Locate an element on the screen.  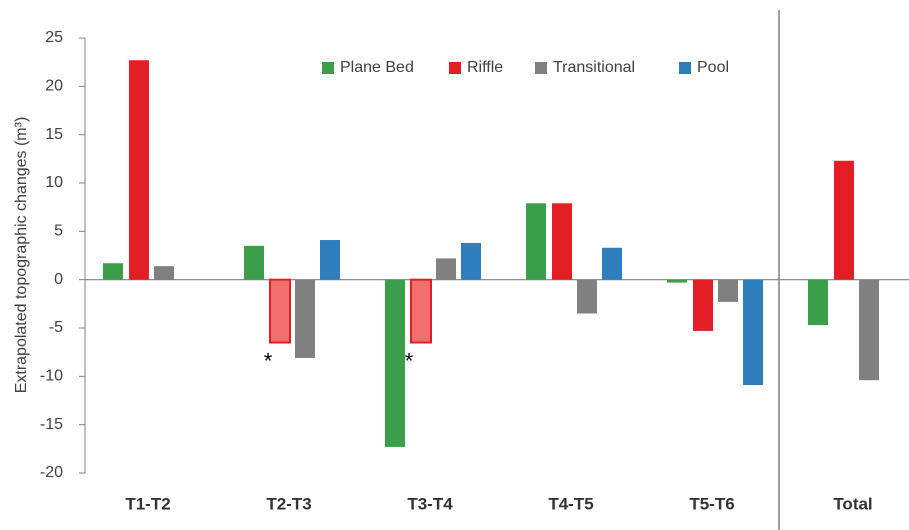
legend-label: Pool is located at coordinates (713, 67).